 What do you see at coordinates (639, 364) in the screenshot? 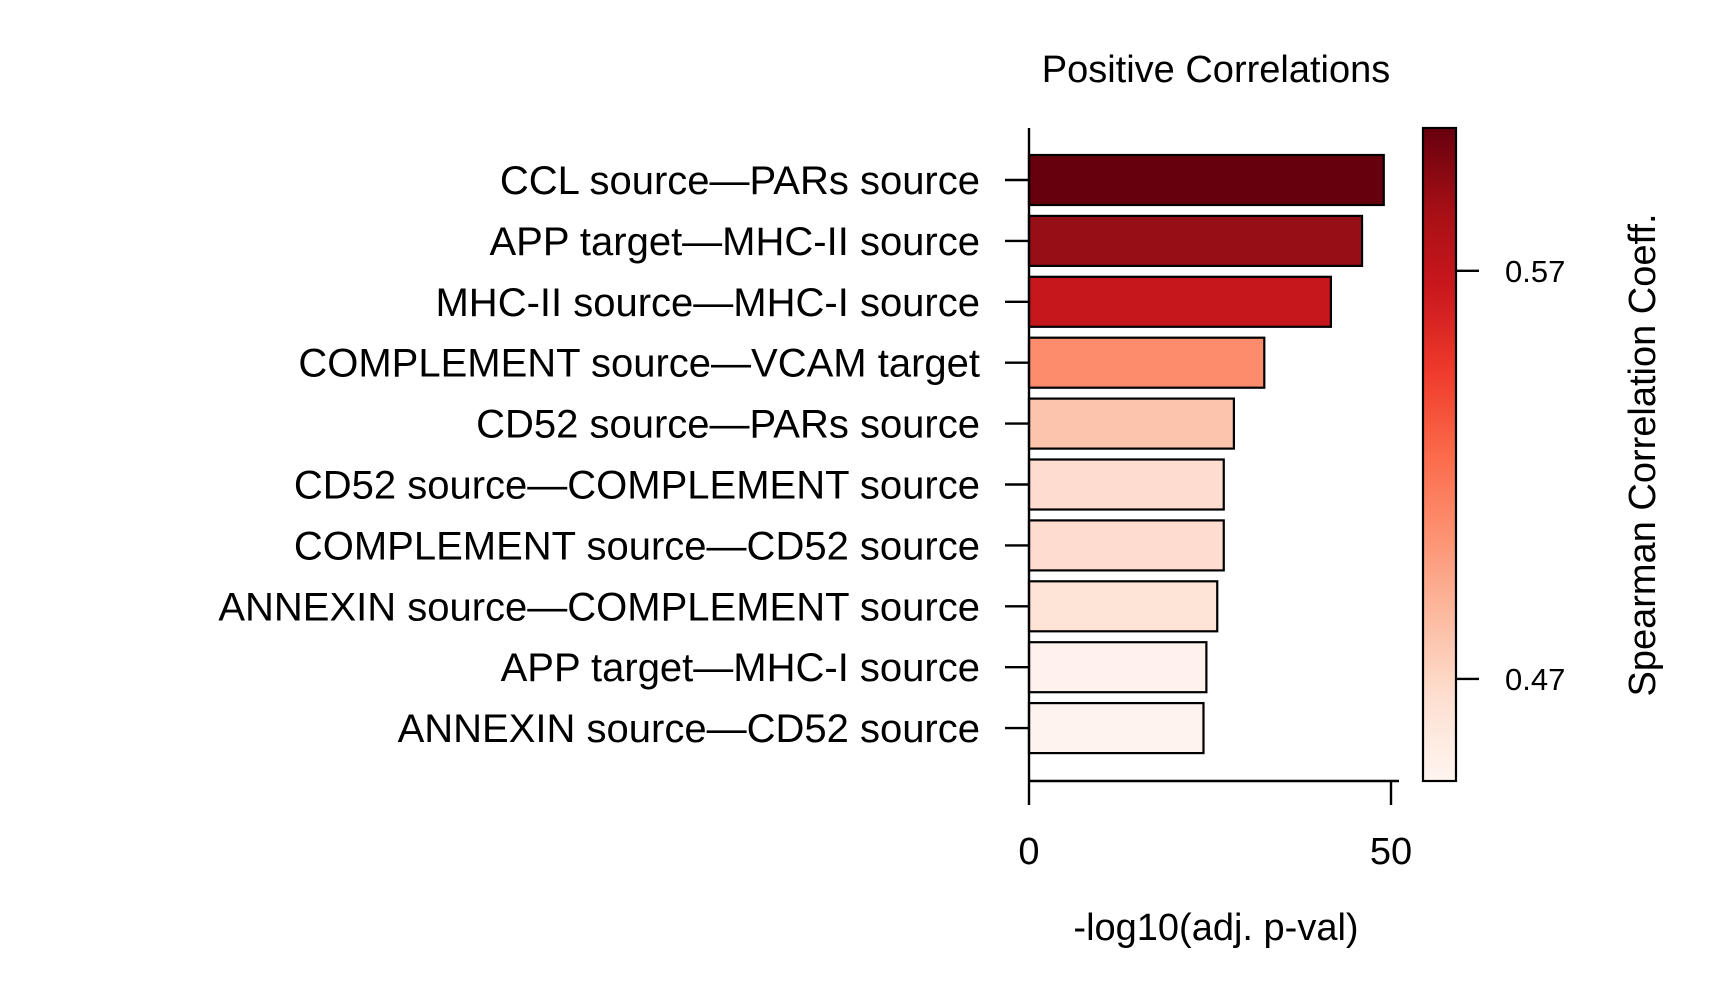
I see `y-tick-label: COMPLEMENT source—VCAM target` at bounding box center [639, 364].